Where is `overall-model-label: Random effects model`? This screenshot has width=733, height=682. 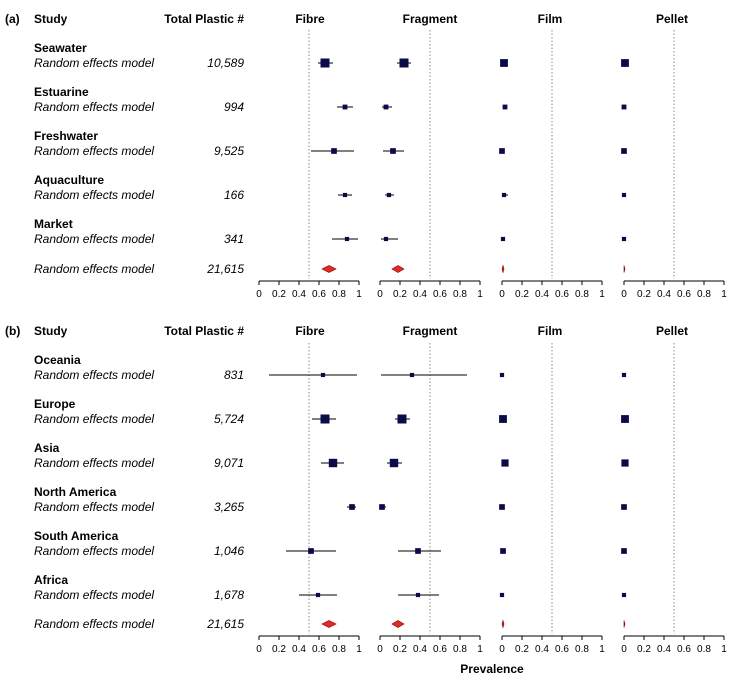 overall-model-label: Random effects model is located at coordinates (94, 269).